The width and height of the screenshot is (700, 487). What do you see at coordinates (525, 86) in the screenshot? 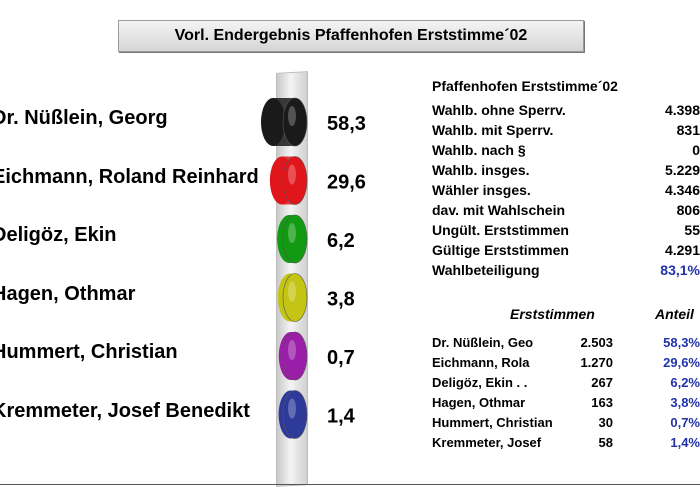
I see `stats-heading: Pfaffenhofen Erststimme´02` at bounding box center [525, 86].